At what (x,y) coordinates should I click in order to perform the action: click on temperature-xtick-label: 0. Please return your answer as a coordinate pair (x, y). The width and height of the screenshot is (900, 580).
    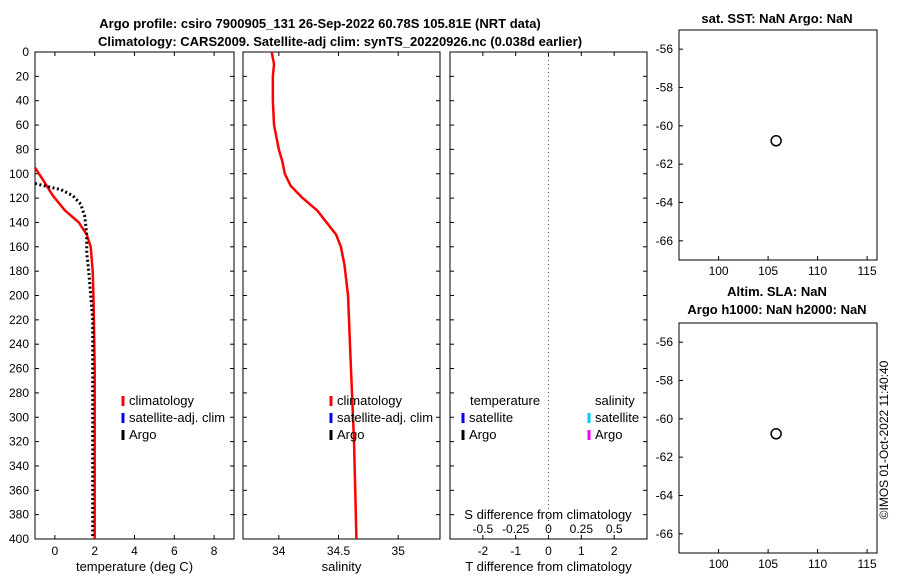
    Looking at the image, I should click on (55, 551).